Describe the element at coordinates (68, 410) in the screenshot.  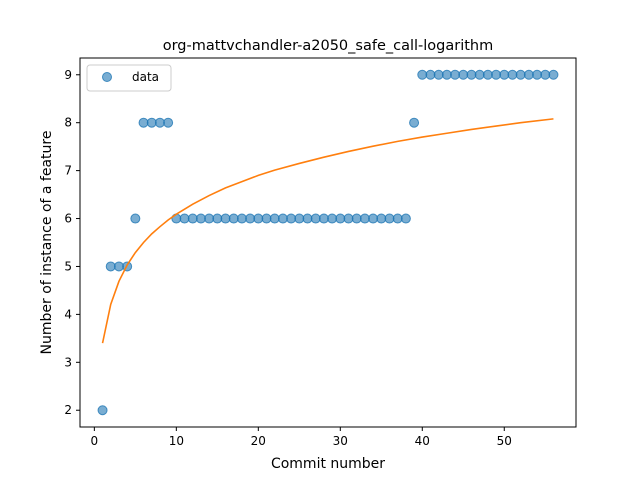
I see `y-tick-label: 2` at that location.